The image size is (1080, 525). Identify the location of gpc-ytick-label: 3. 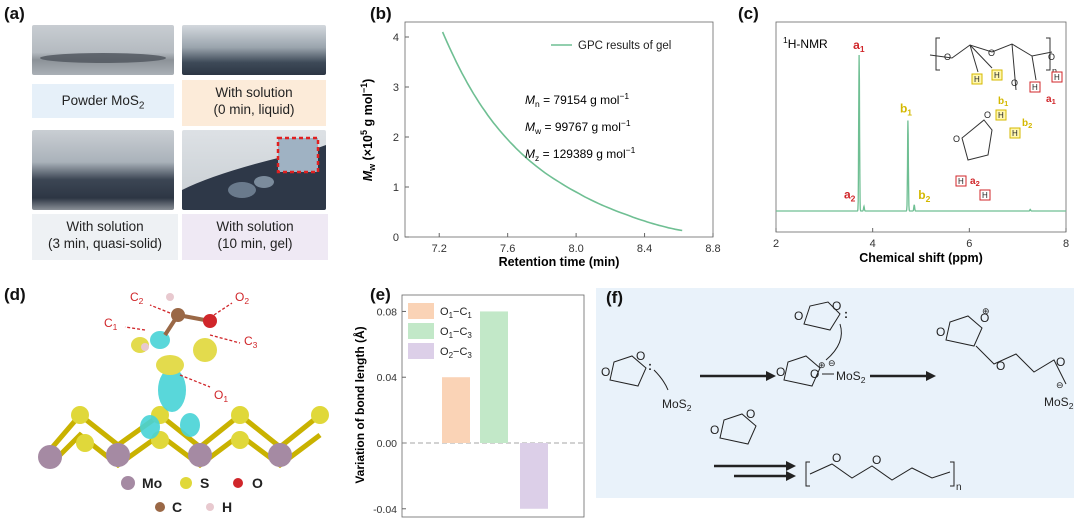
(396, 88).